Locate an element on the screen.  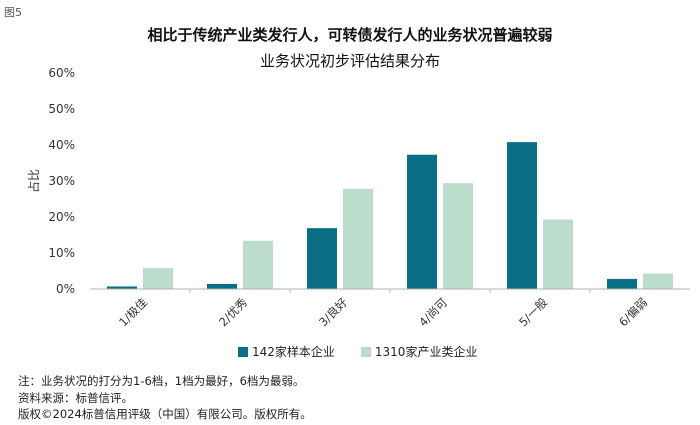
x-tick-label: 1/极佳 is located at coordinates (133, 312).